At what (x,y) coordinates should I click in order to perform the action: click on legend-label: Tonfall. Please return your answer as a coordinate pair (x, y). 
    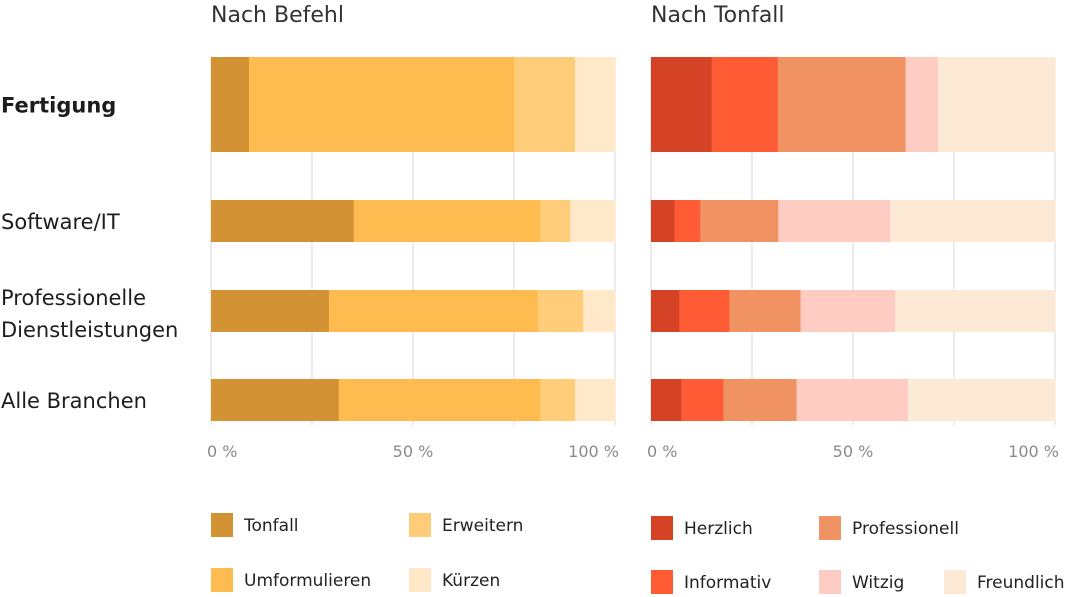
    Looking at the image, I should click on (271, 526).